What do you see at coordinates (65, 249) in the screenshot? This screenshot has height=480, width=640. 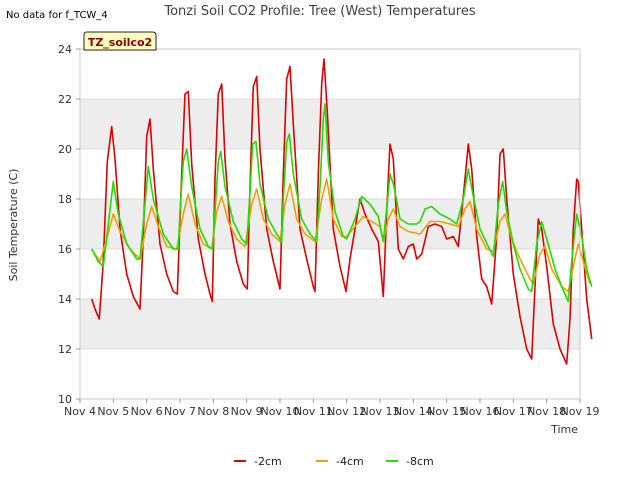 I see `y-tick-label: 16` at bounding box center [65, 249].